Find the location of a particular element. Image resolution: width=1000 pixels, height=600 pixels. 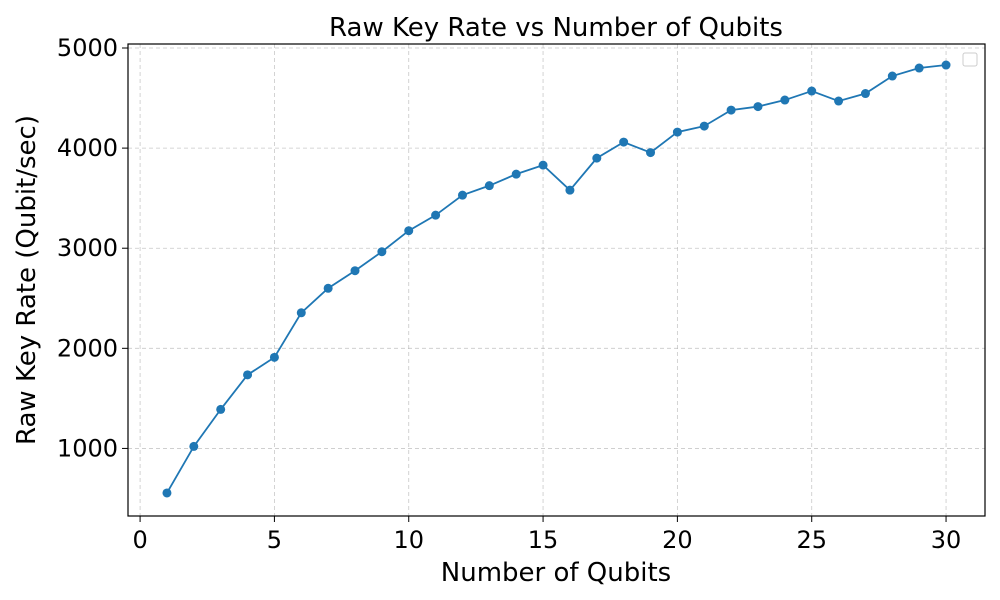

x-tick-label: 25 is located at coordinates (811, 540).